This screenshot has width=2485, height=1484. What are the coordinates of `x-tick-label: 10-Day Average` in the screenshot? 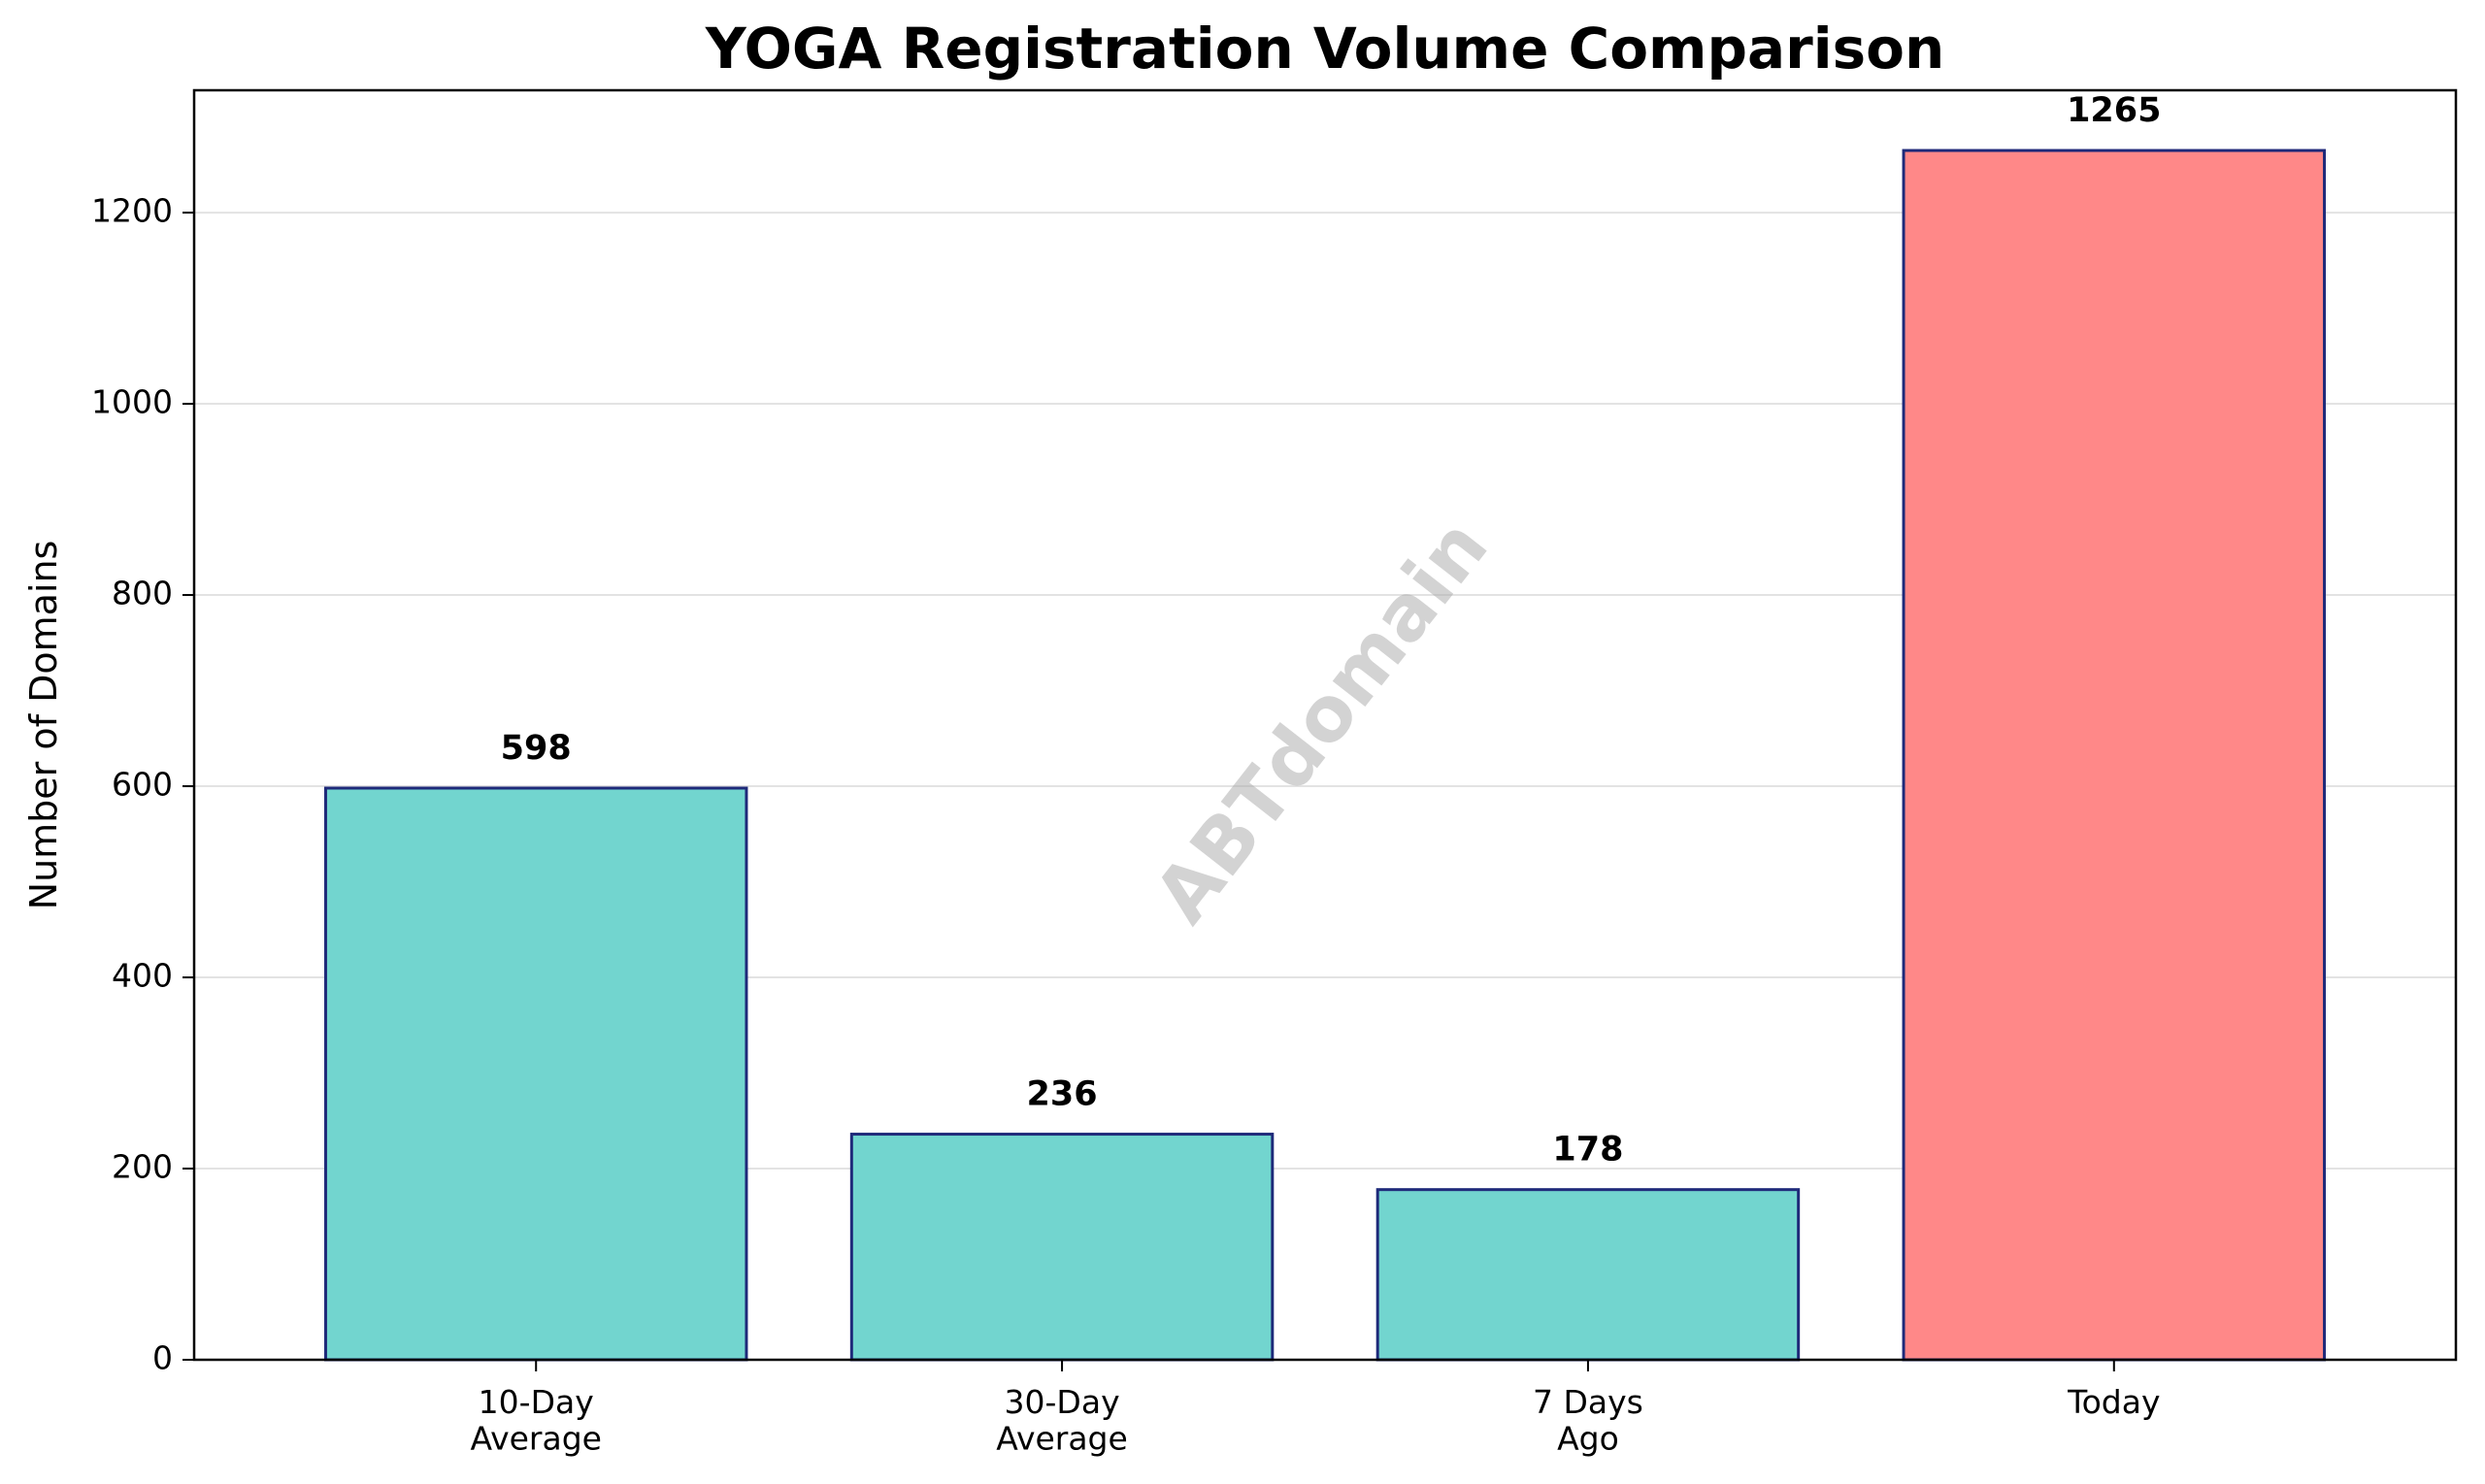 It's located at (536, 1420).